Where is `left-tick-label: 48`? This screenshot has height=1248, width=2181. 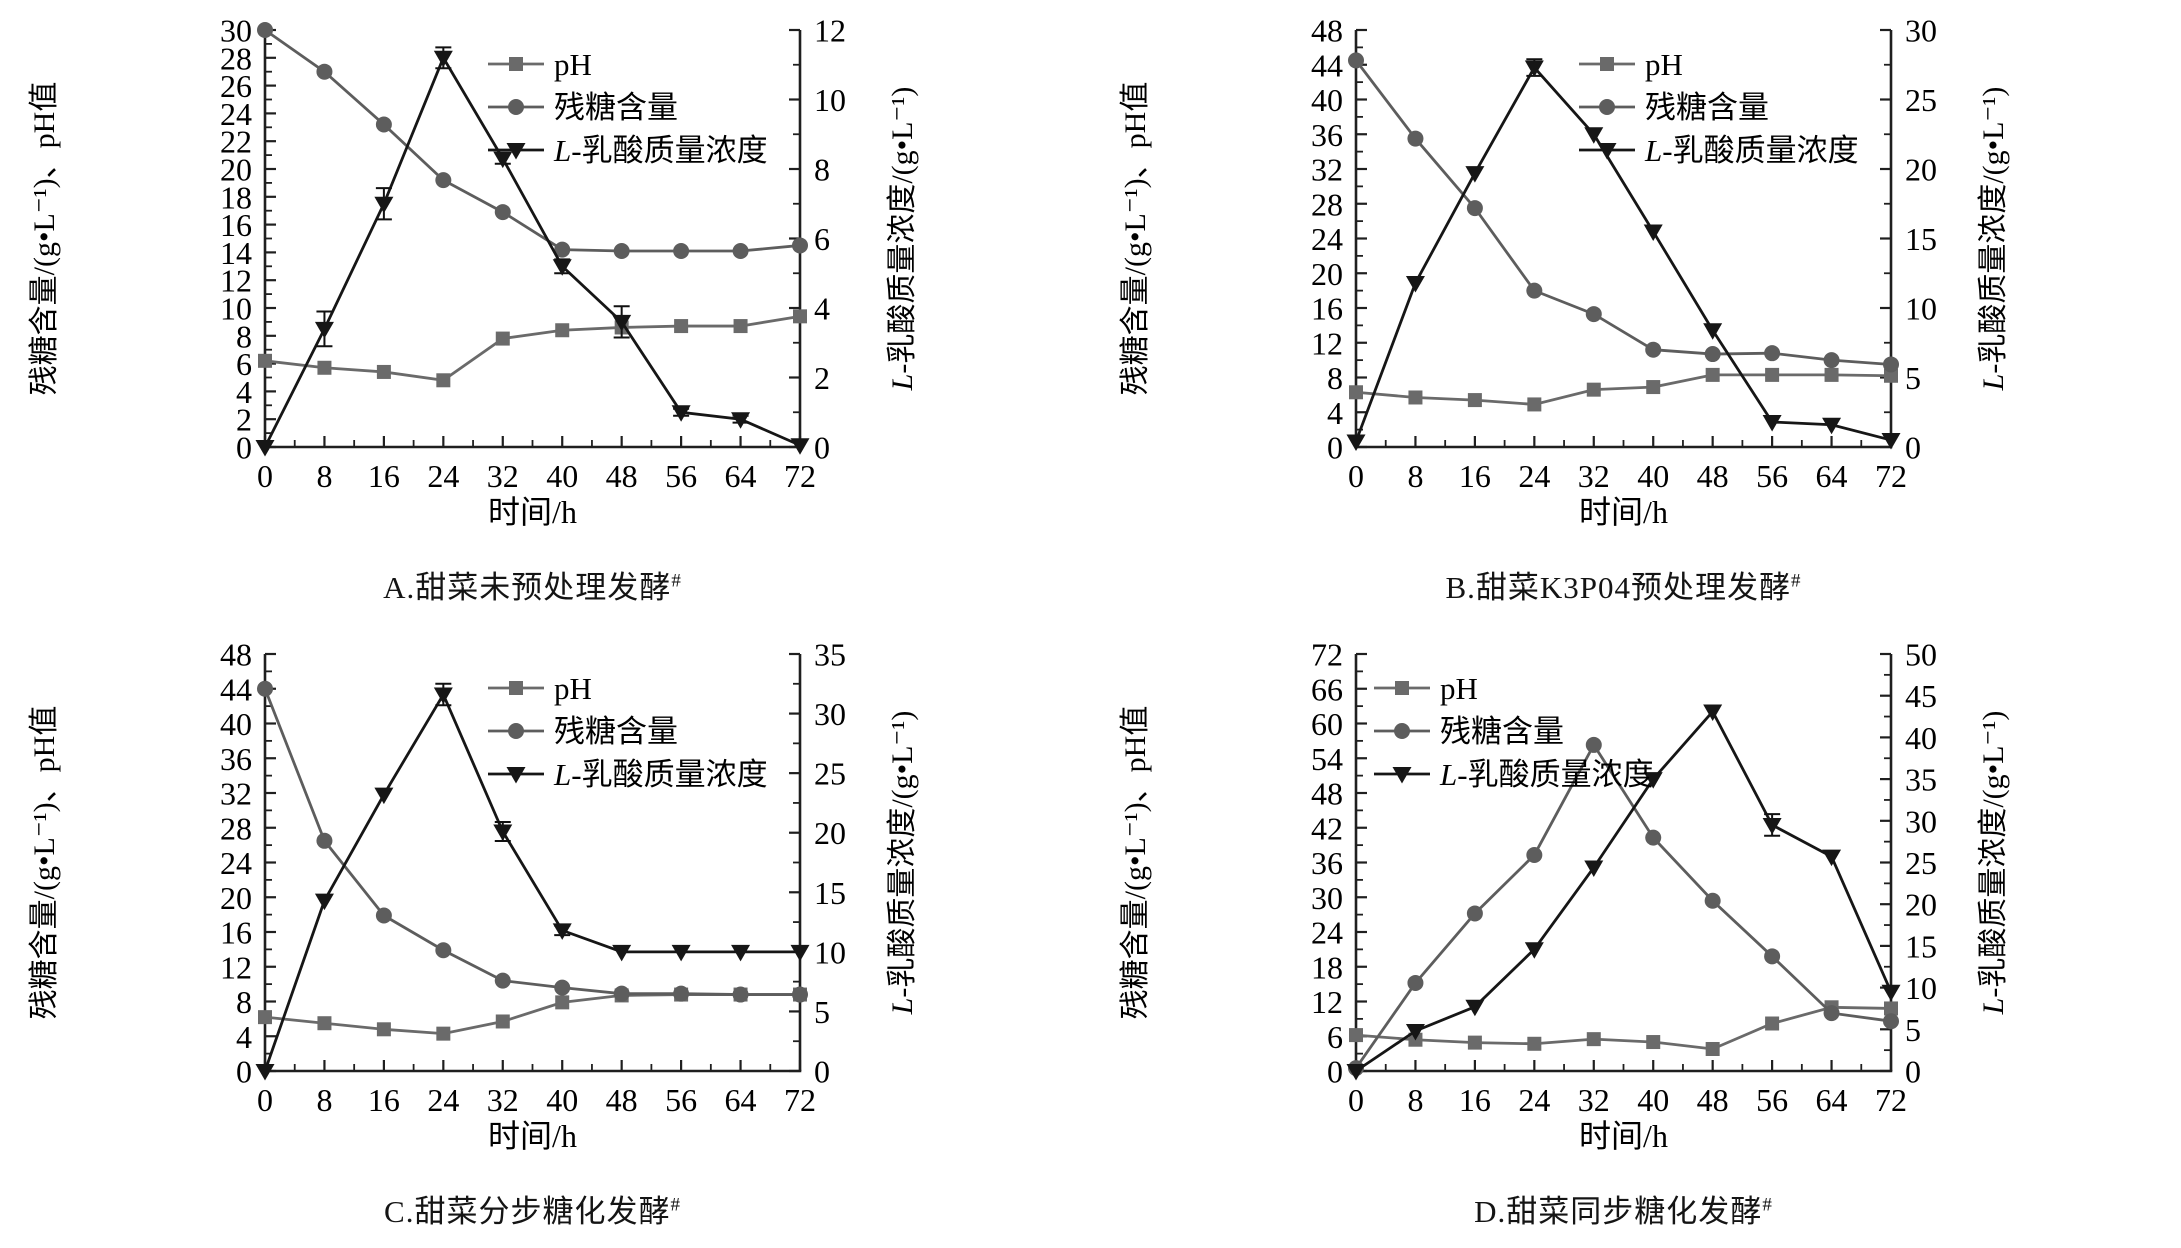 left-tick-label: 48 is located at coordinates (1327, 31).